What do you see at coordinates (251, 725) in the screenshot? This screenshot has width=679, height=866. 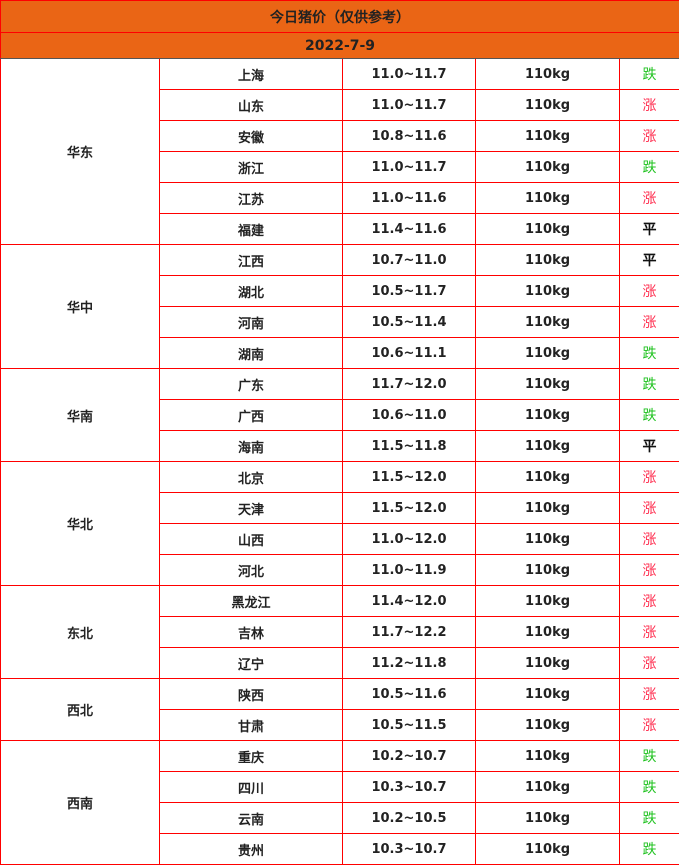 I see `province-cell: 甘肃` at bounding box center [251, 725].